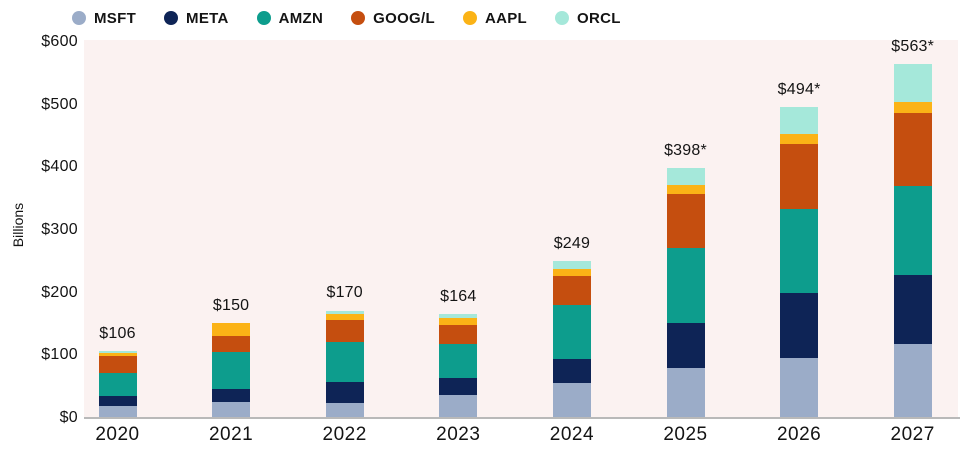 This screenshot has width=960, height=452. I want to click on bar-segment-amzn-2021, so click(231, 370).